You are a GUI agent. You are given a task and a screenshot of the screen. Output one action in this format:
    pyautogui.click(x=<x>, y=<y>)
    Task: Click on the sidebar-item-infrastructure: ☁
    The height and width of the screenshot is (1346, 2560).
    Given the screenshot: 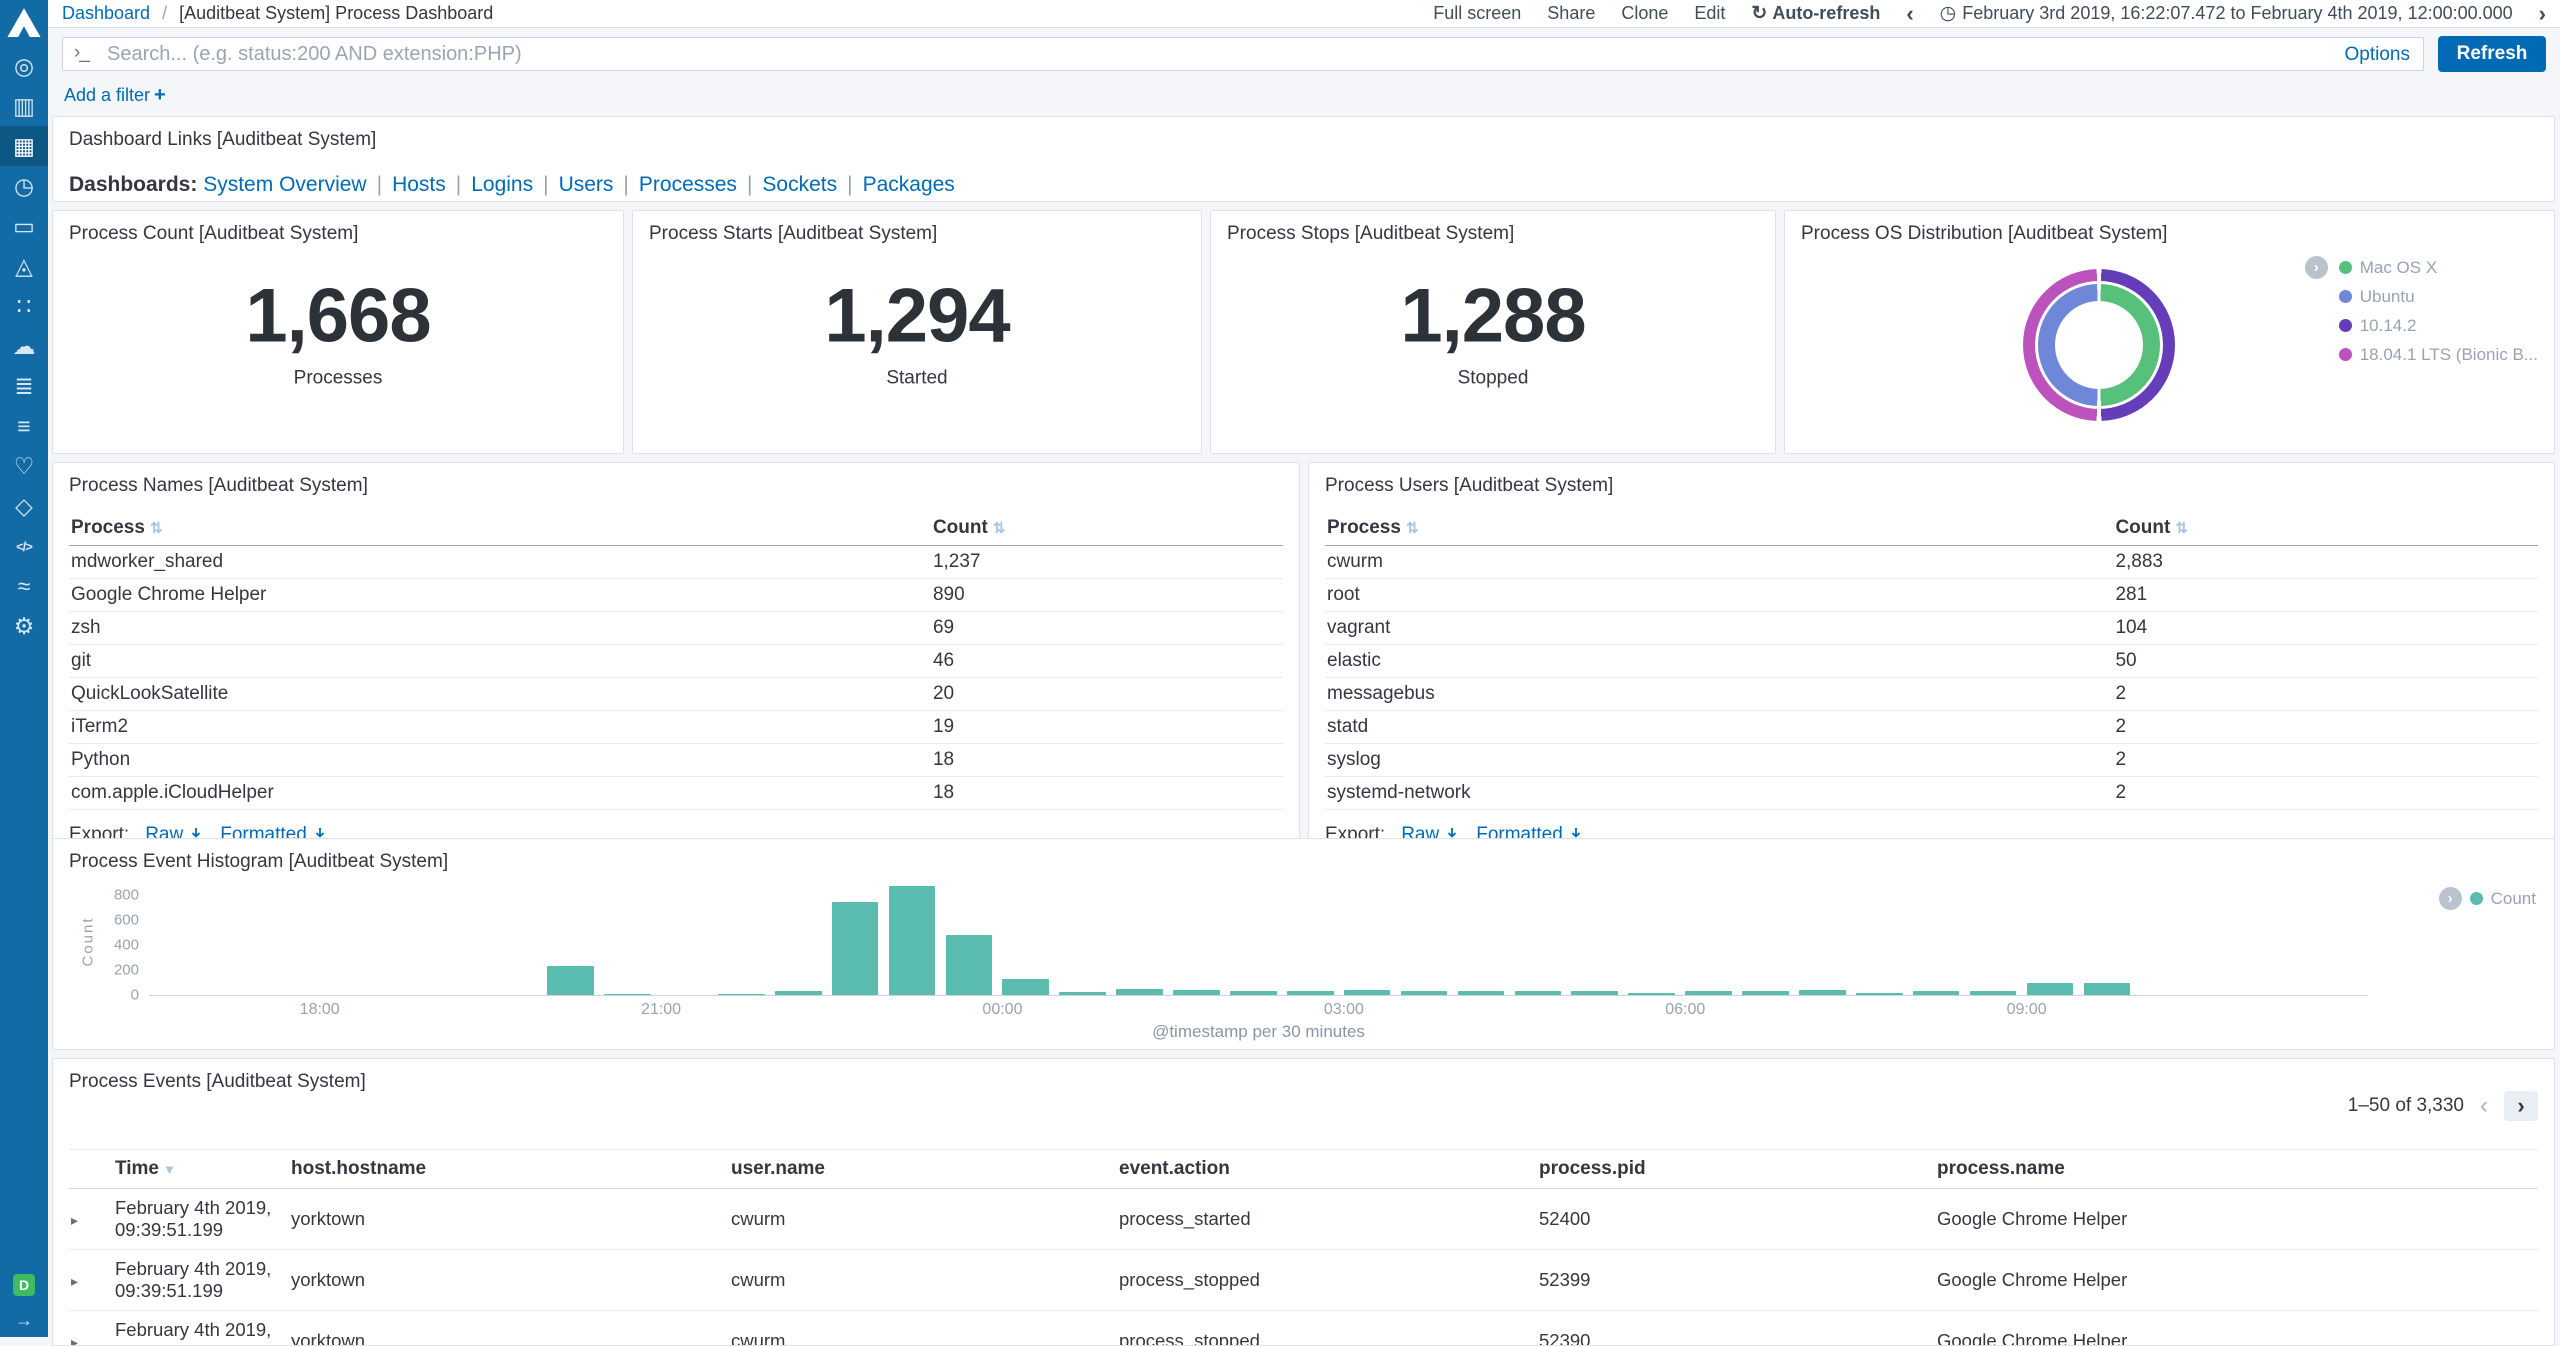 What is the action you would take?
    pyautogui.click(x=24, y=346)
    